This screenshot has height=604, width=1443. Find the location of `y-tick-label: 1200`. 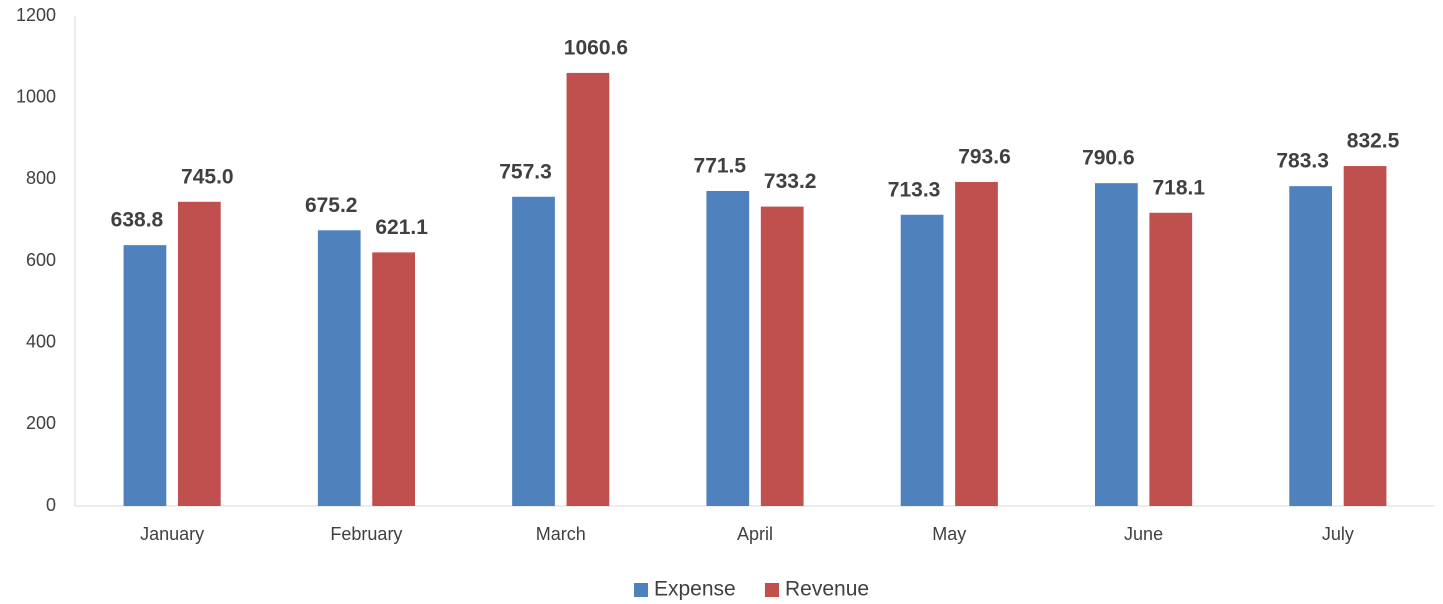

y-tick-label: 1200 is located at coordinates (36, 15).